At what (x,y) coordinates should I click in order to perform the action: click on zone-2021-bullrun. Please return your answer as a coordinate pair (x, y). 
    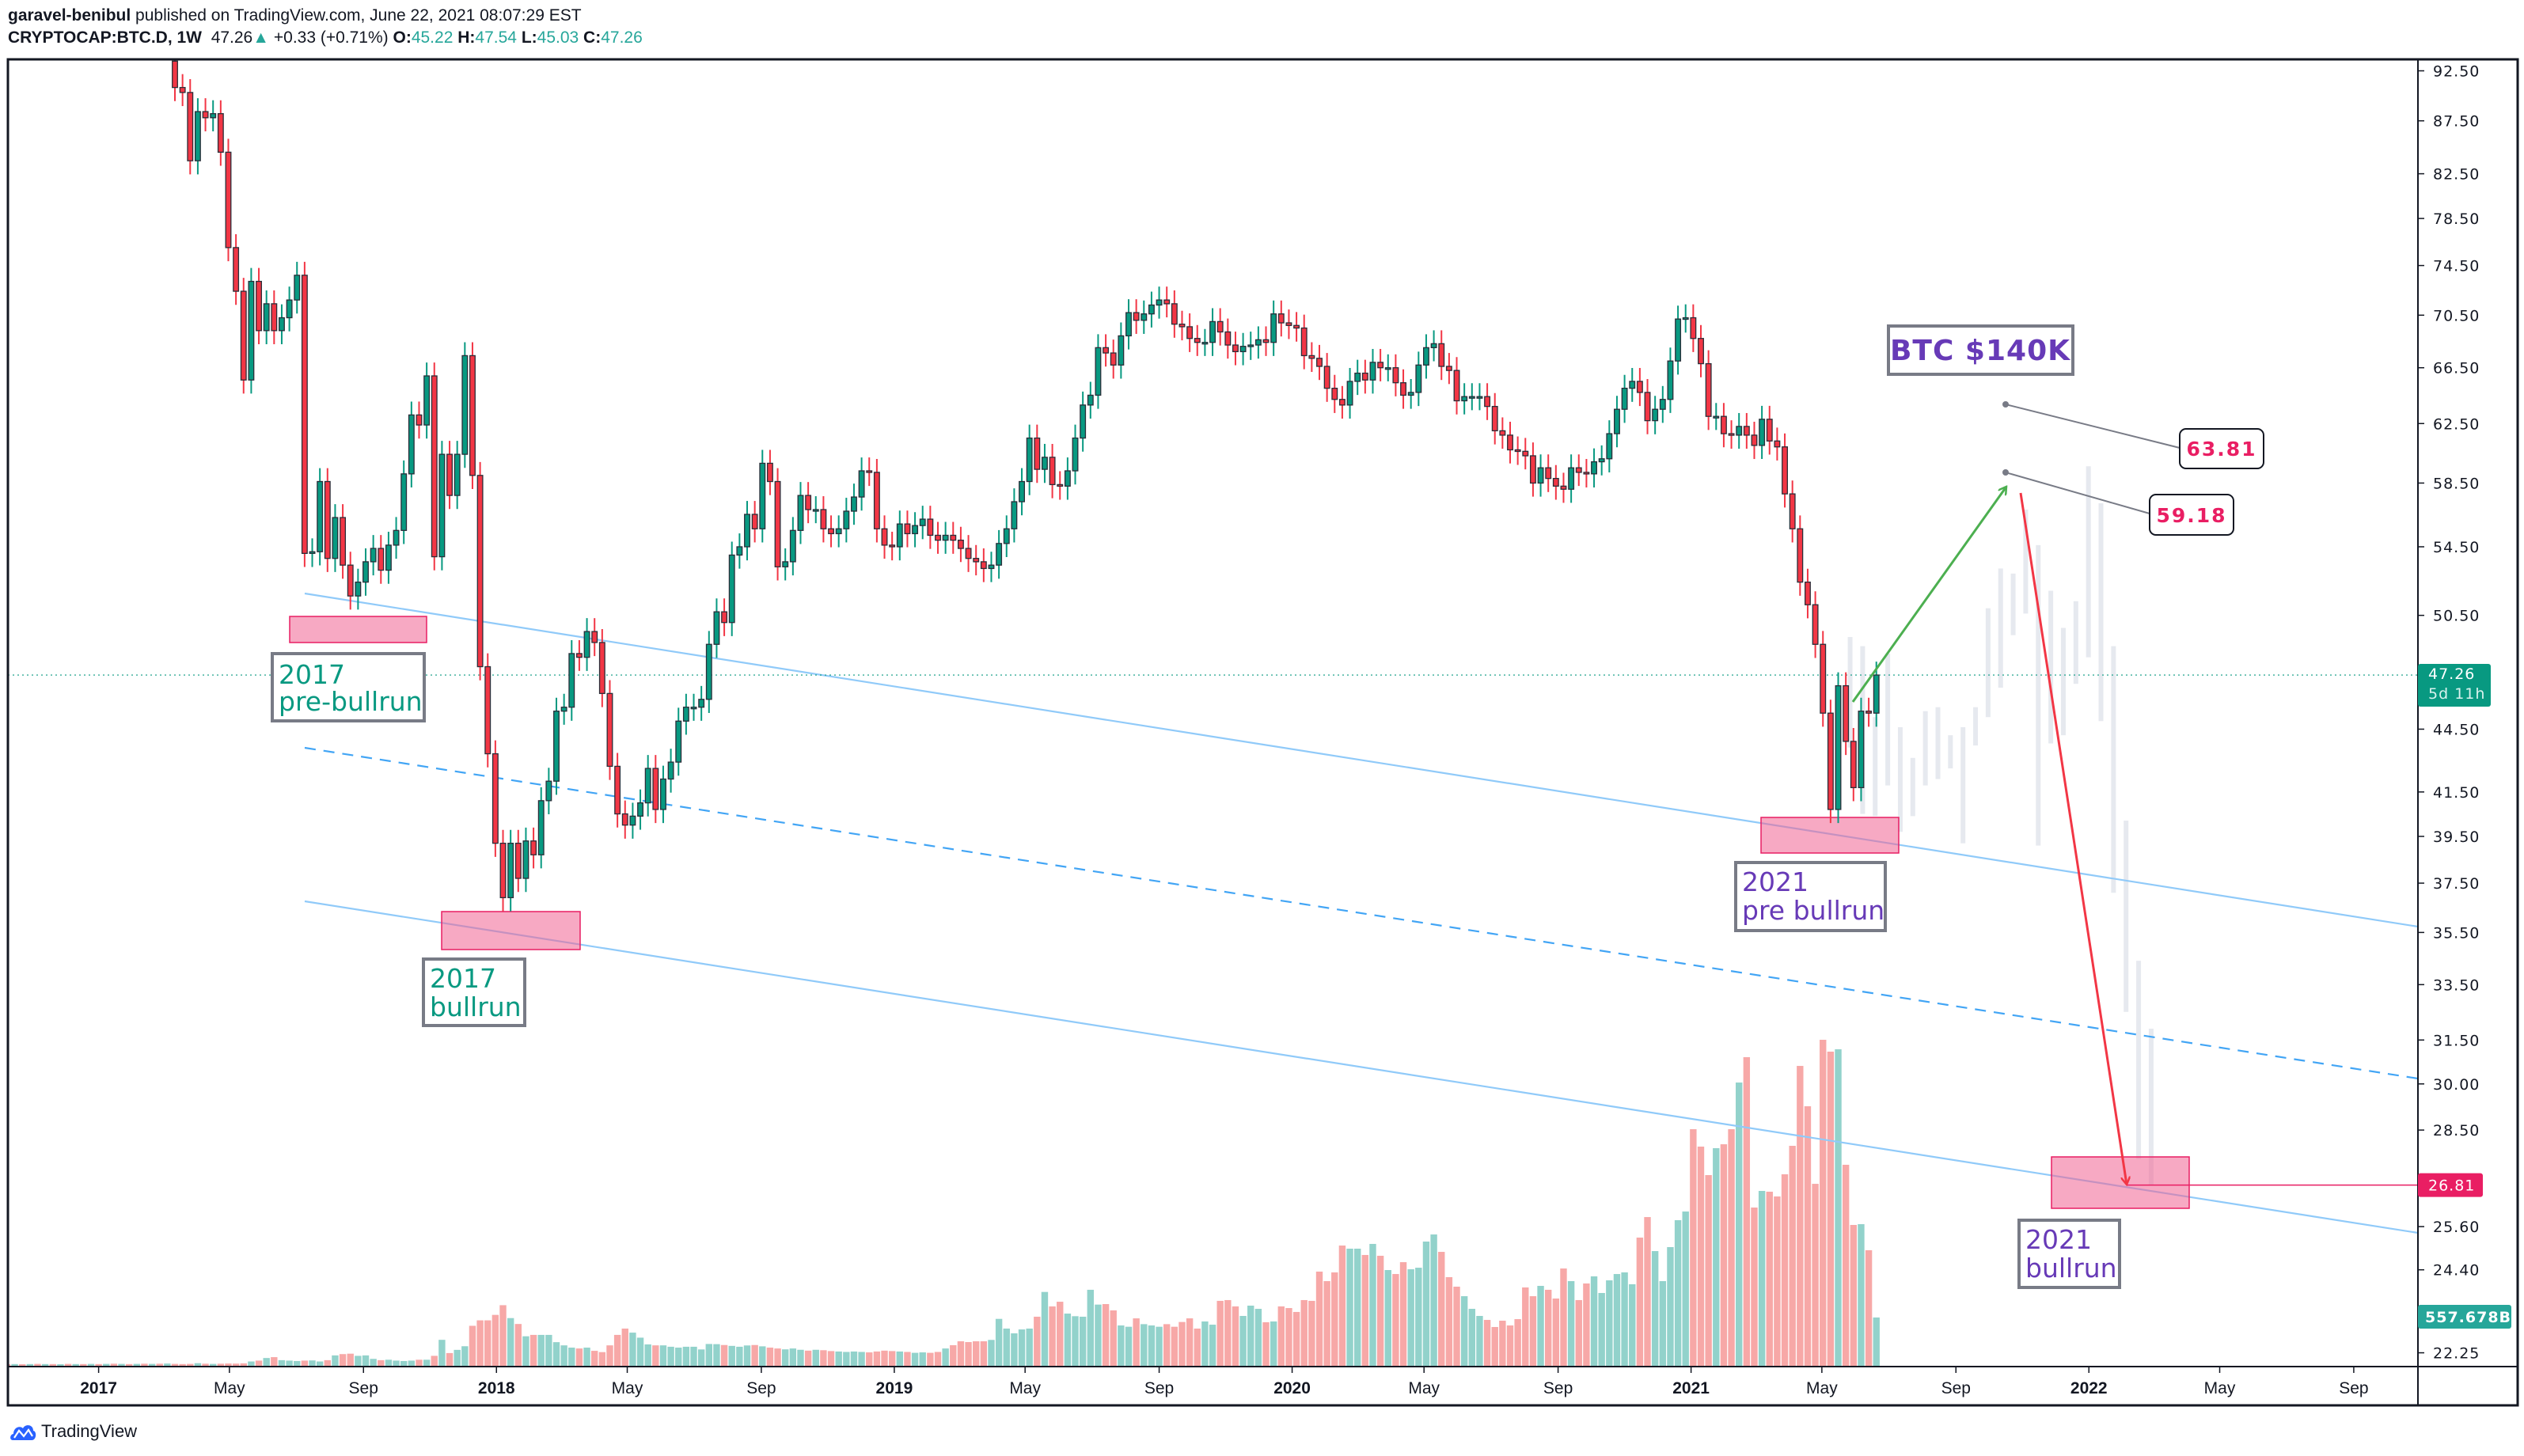
    Looking at the image, I should click on (2120, 1182).